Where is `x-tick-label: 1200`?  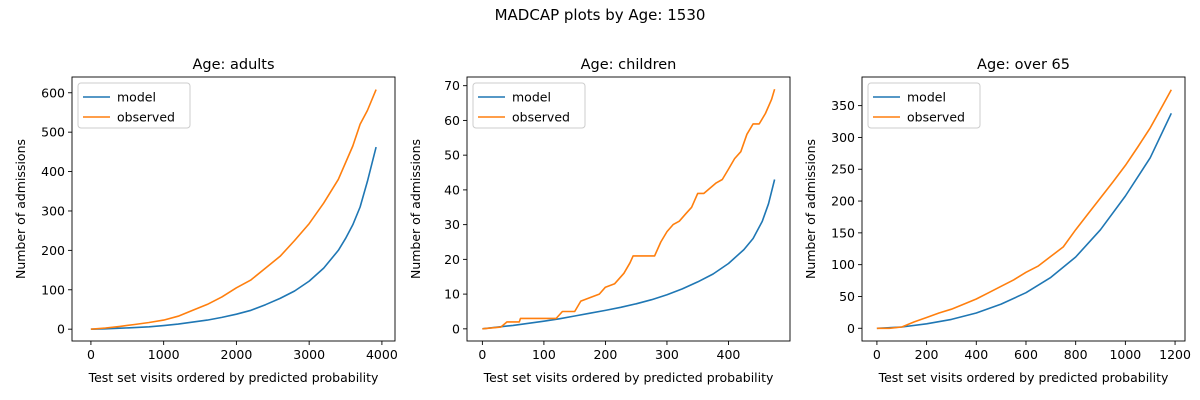 x-tick-label: 1200 is located at coordinates (1175, 354).